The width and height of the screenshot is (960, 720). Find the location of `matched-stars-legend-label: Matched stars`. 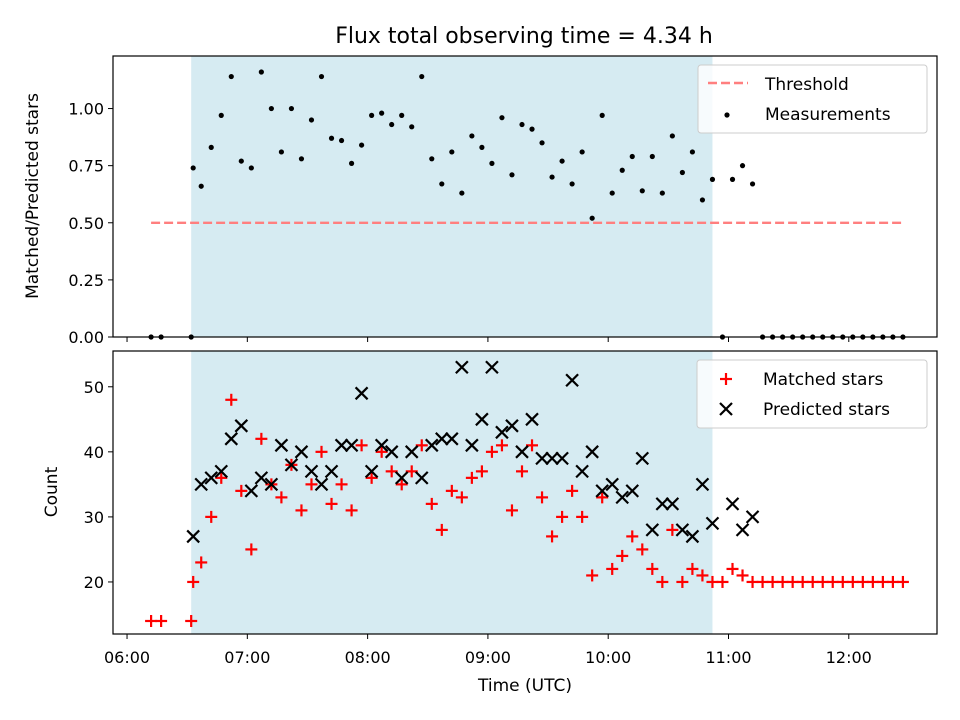

matched-stars-legend-label: Matched stars is located at coordinates (823, 380).